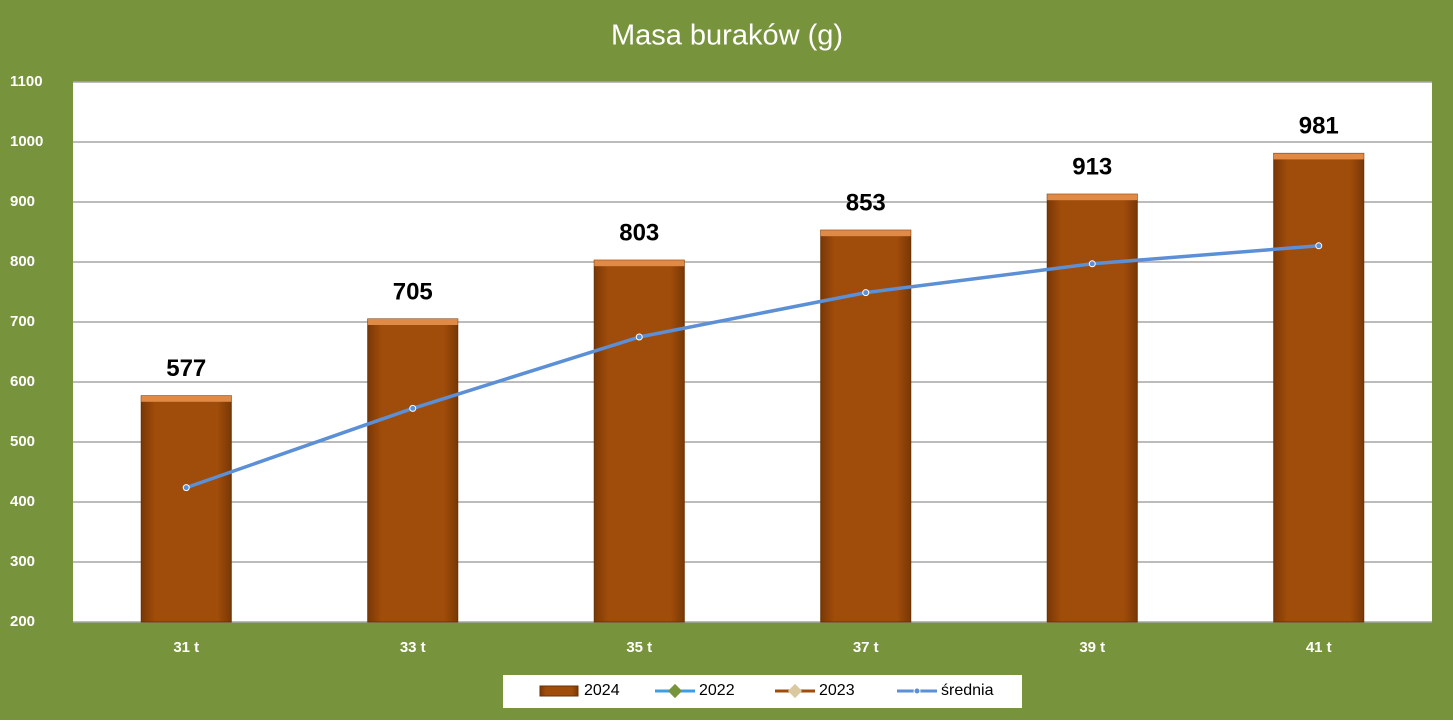 Image resolution: width=1453 pixels, height=725 pixels. I want to click on x-tick-label: 41 t, so click(1319, 647).